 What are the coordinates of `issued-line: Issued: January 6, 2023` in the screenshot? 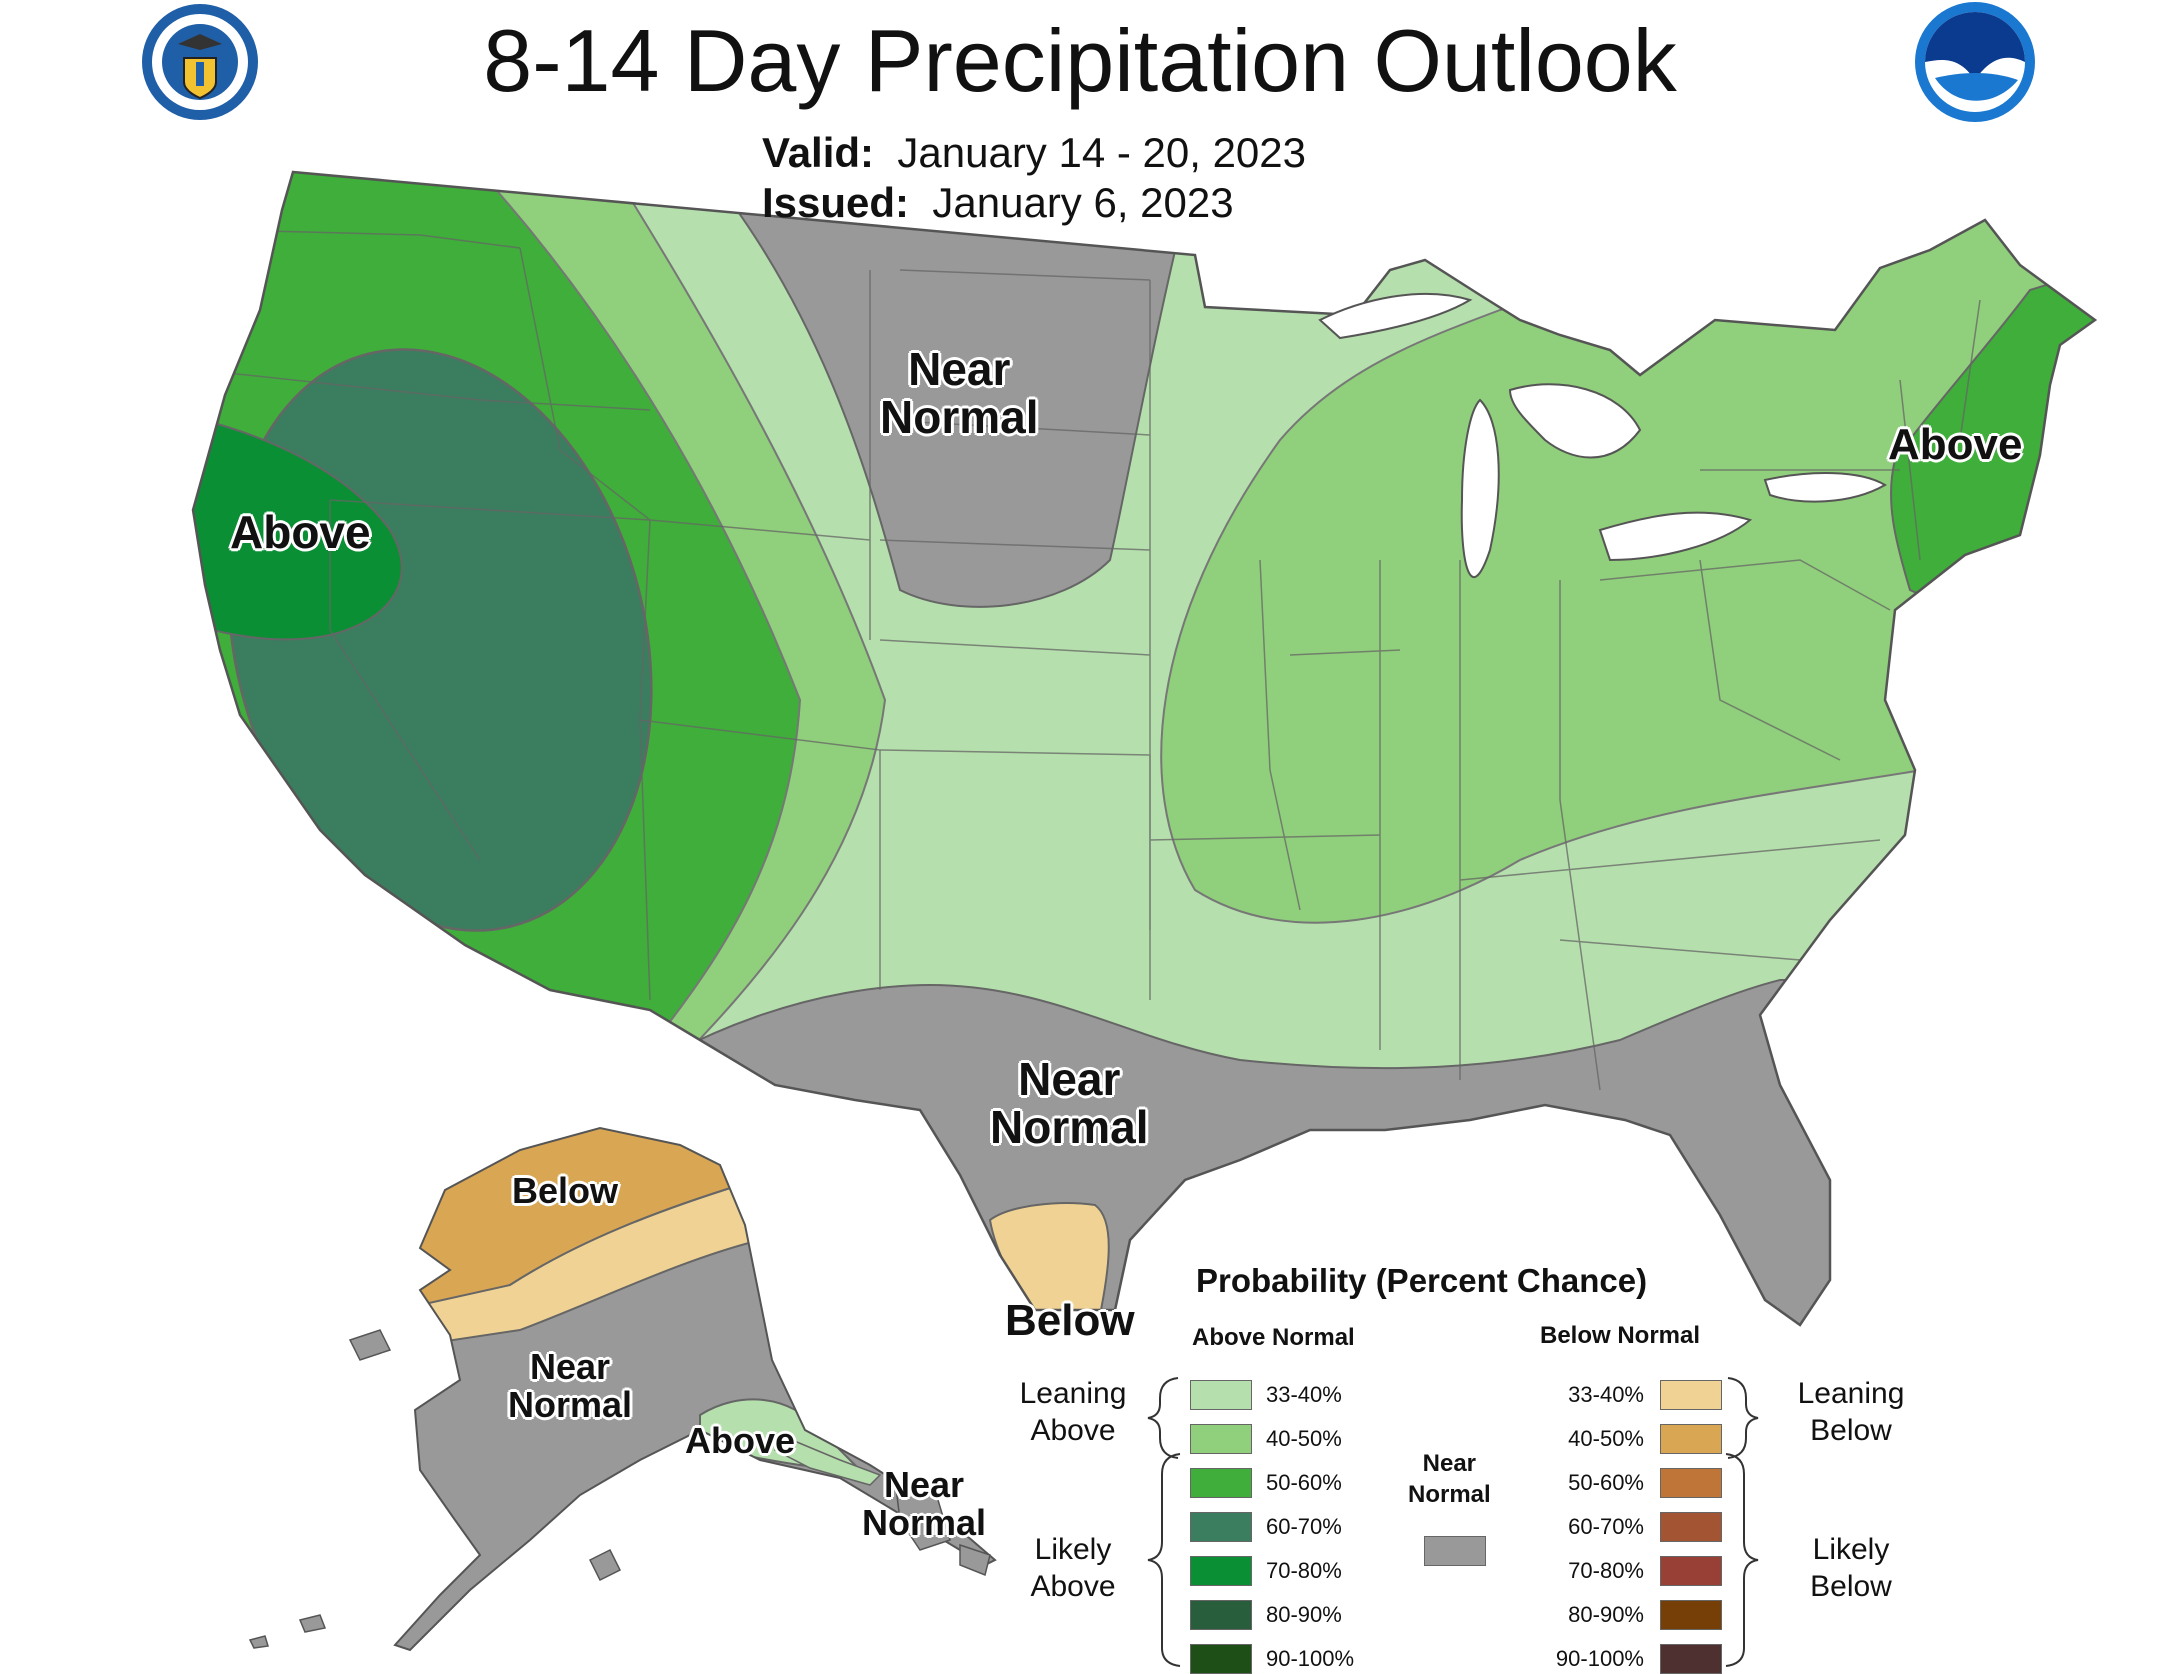 It's located at (1034, 203).